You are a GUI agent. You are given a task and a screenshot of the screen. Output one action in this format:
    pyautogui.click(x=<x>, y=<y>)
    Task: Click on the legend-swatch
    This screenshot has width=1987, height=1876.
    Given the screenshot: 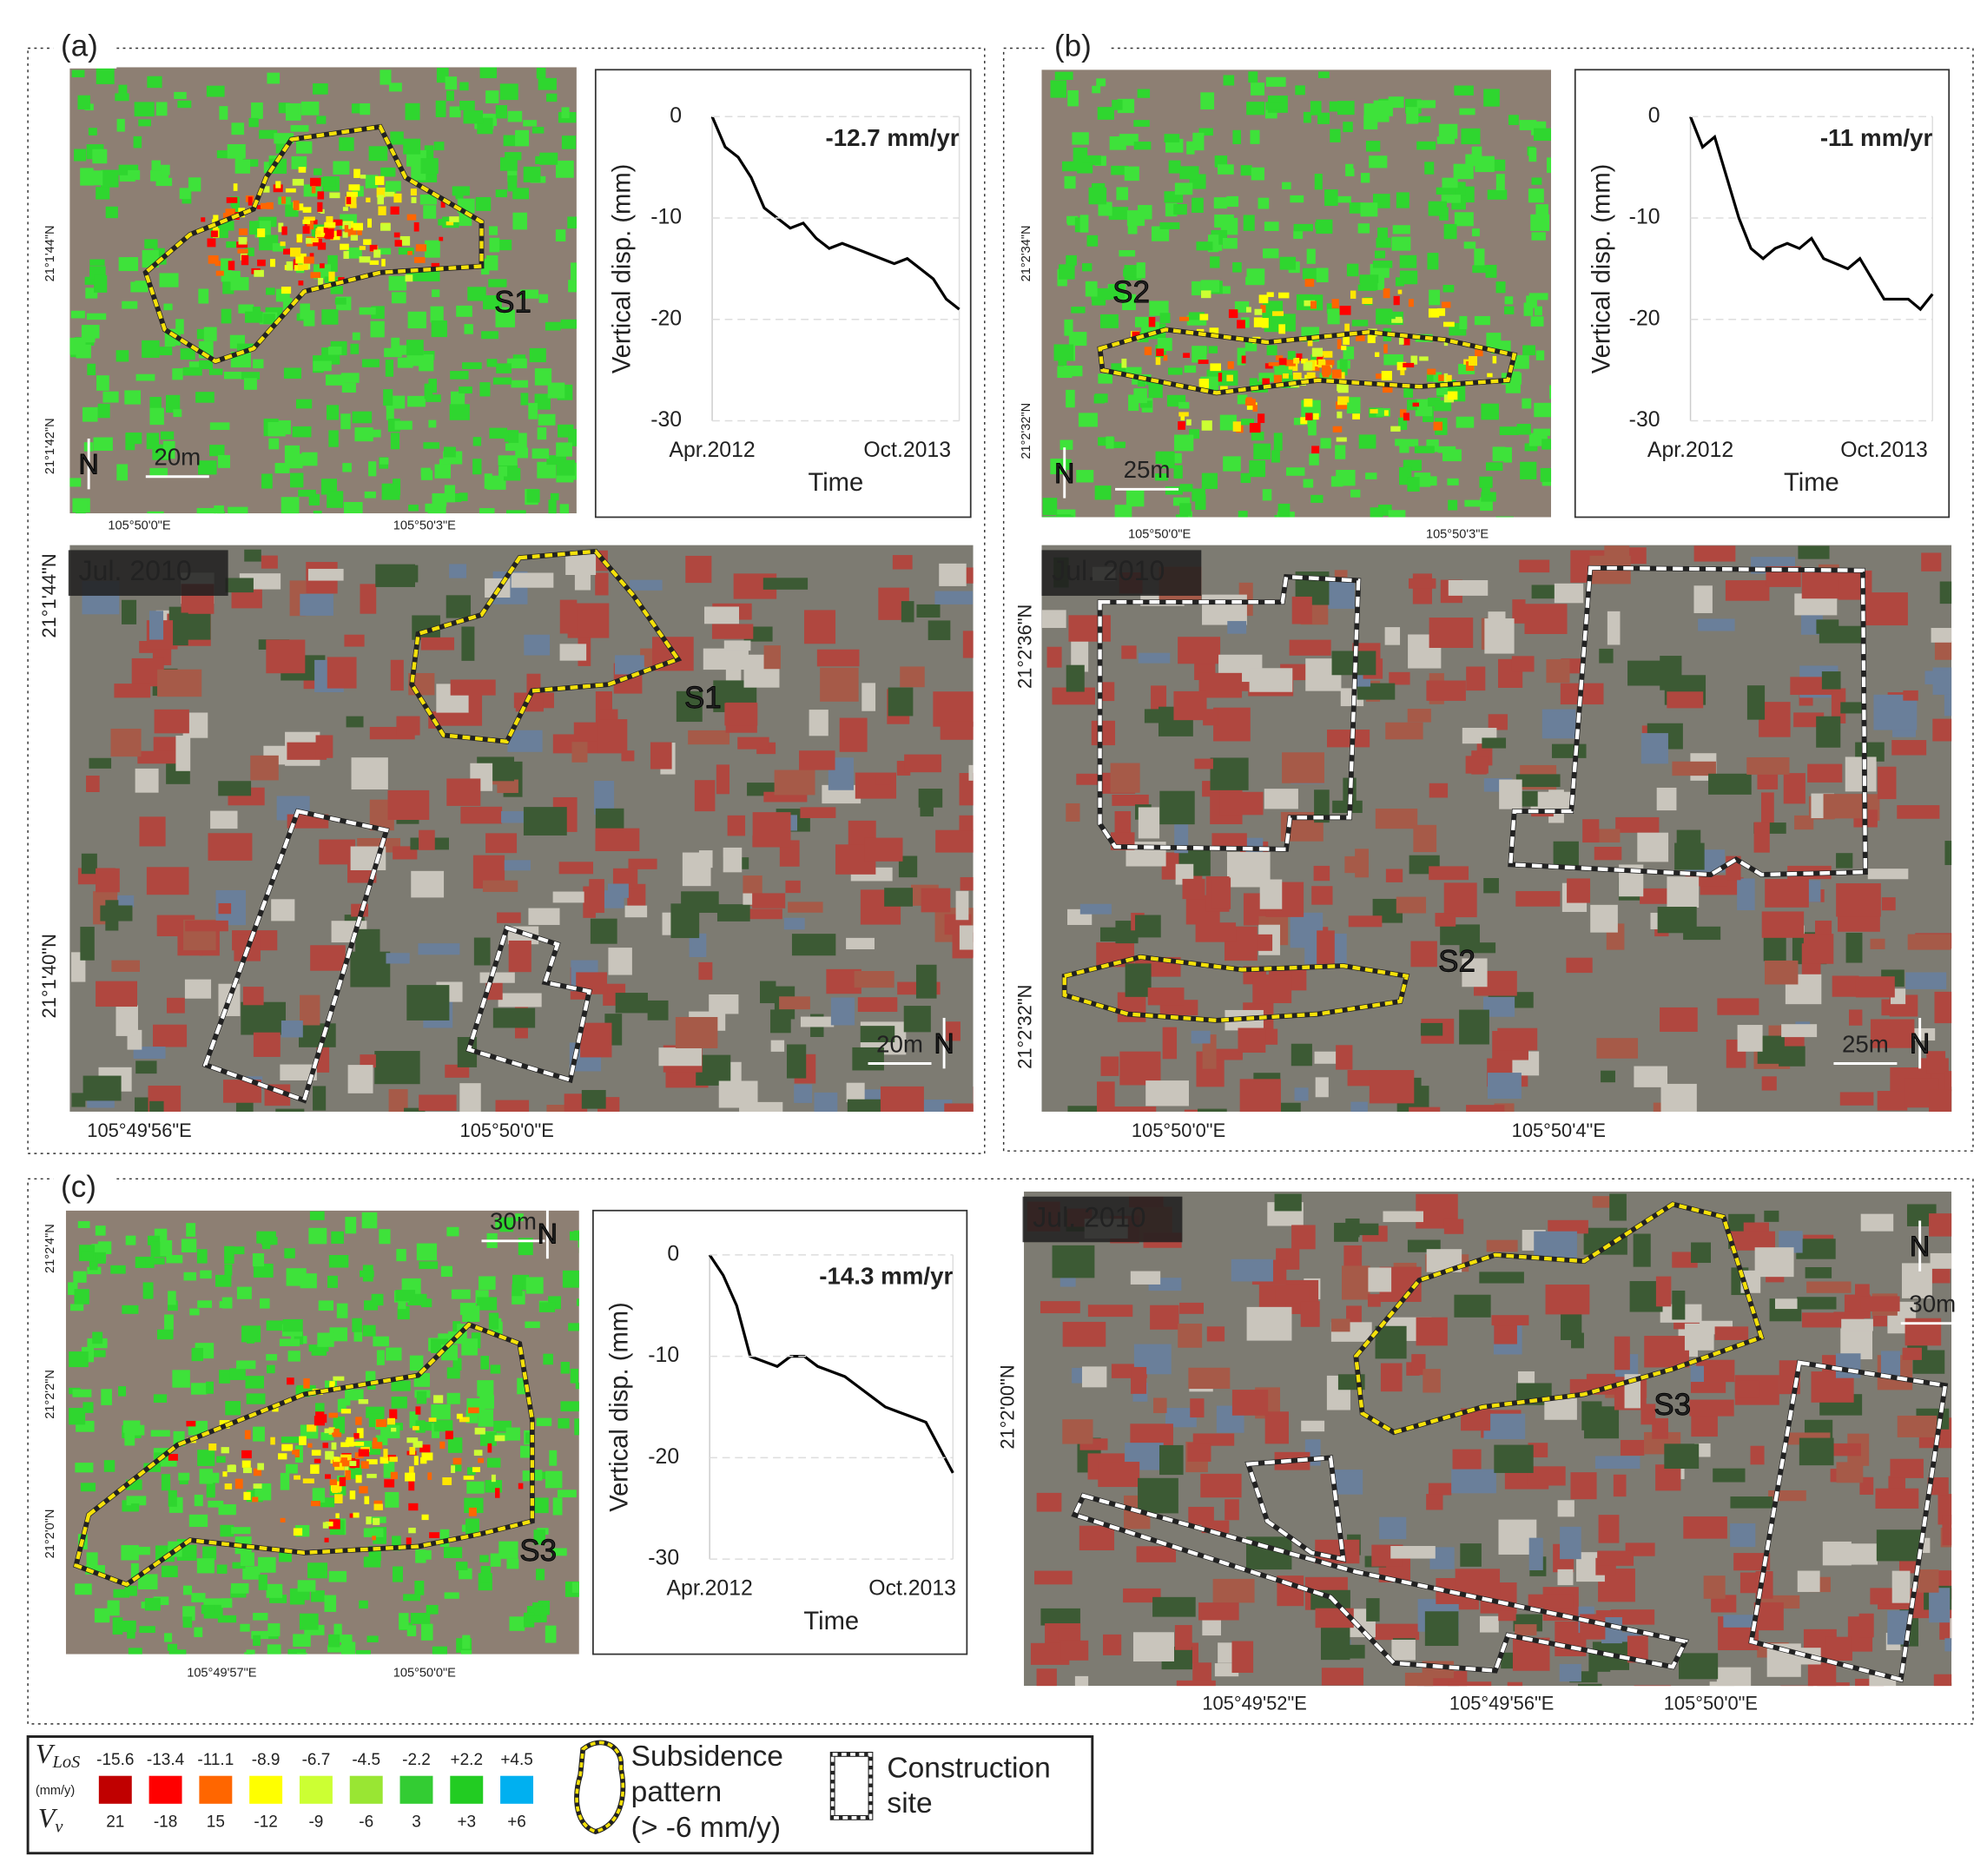 What is the action you would take?
    pyautogui.click(x=416, y=1789)
    